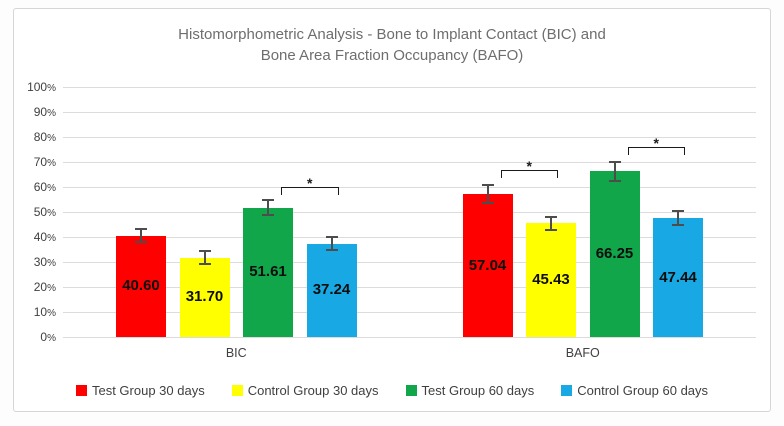  I want to click on legend-label: Control Group 60 days, so click(643, 390).